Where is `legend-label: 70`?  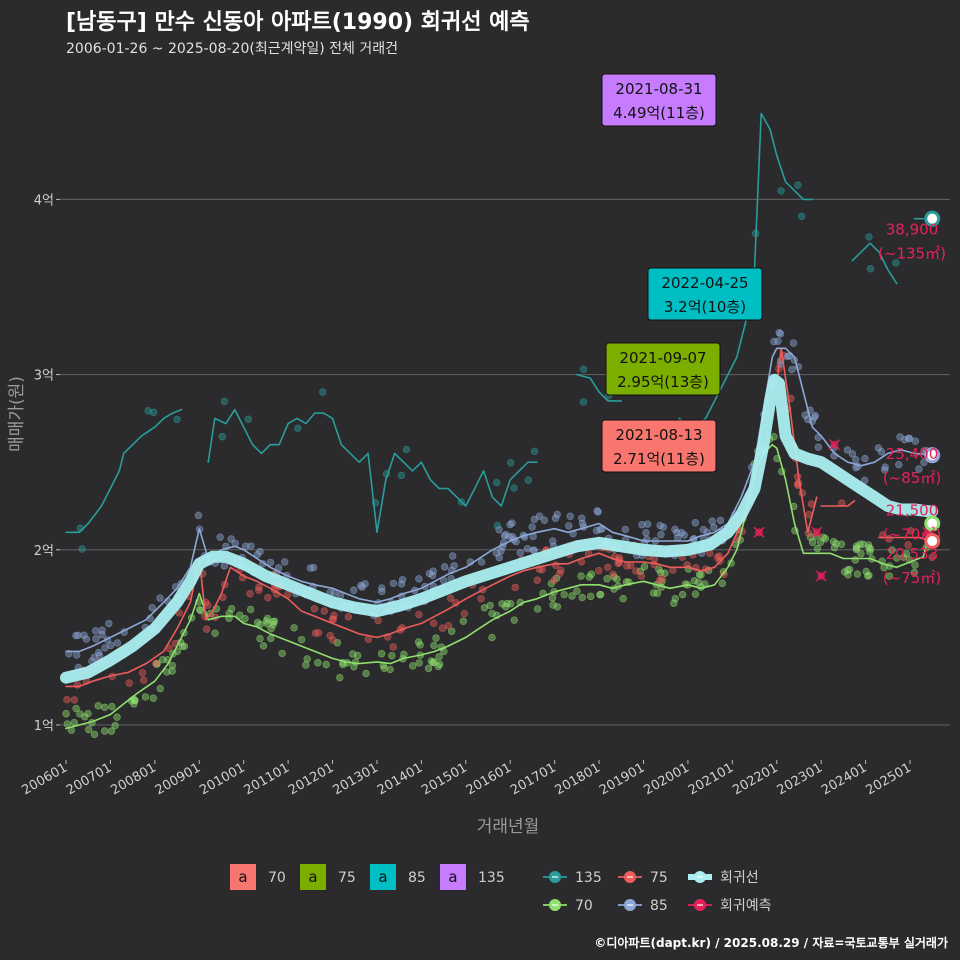
legend-label: 70 is located at coordinates (584, 906).